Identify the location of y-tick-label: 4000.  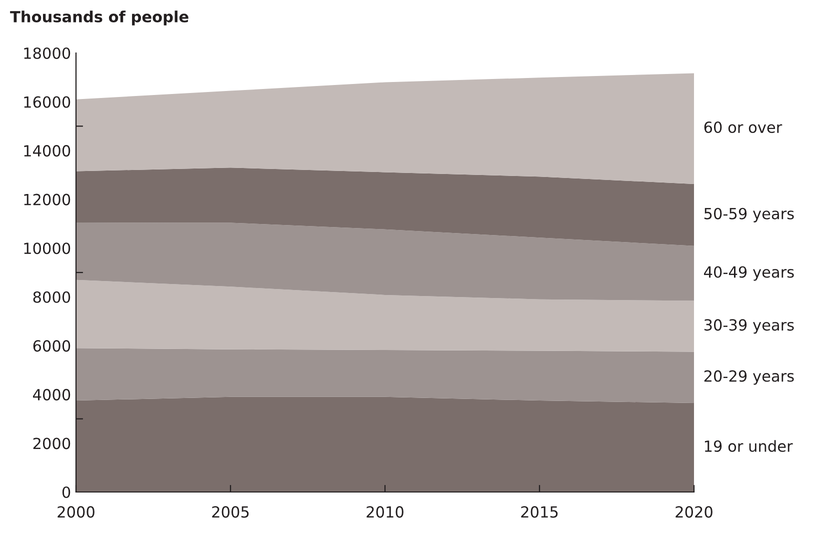
(51, 394).